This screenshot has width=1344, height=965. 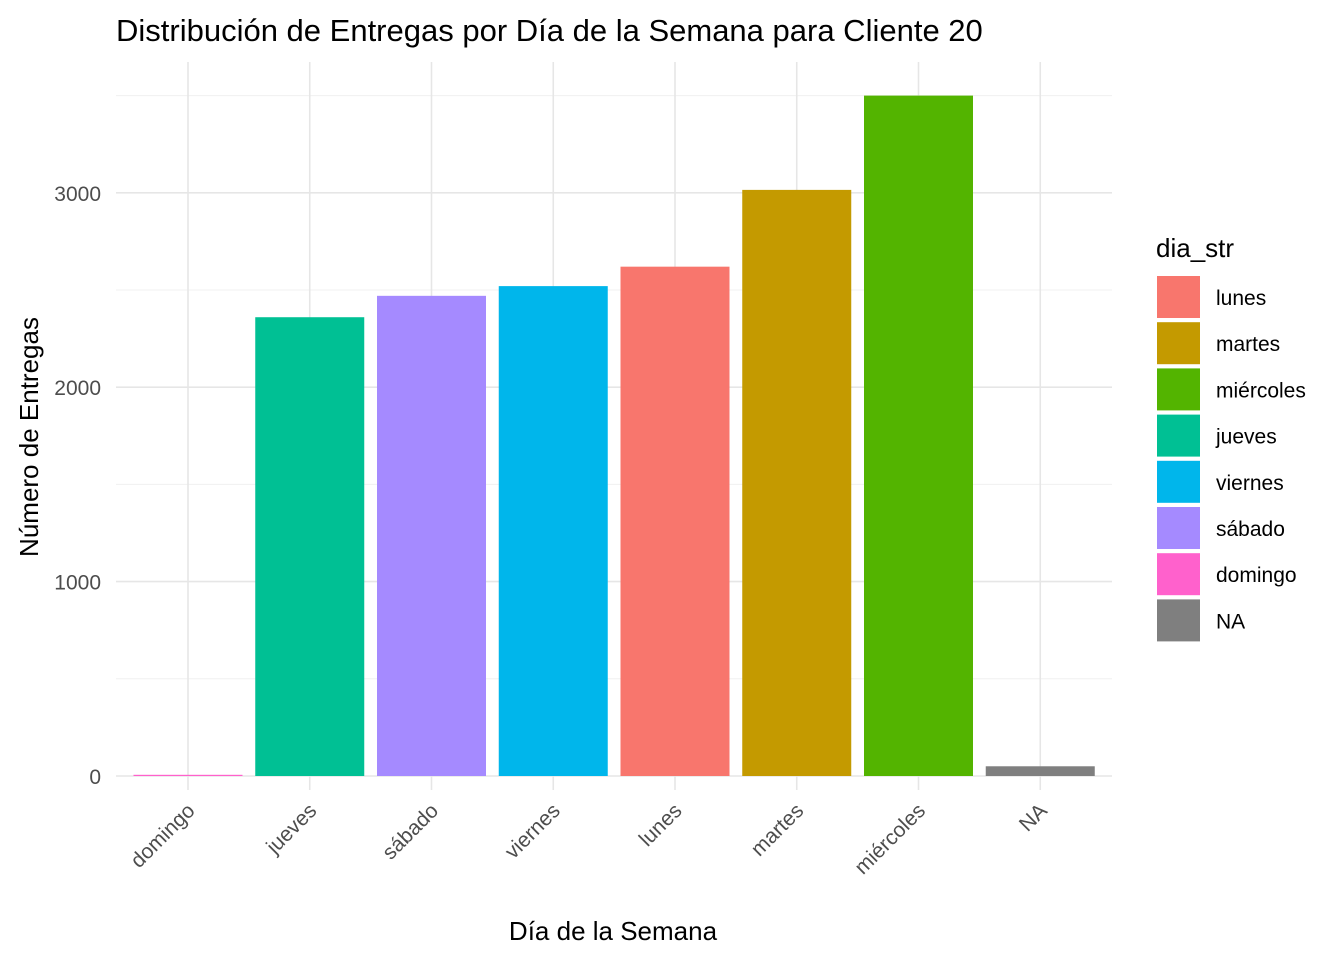 What do you see at coordinates (1241, 298) in the screenshot?
I see `legend-label: lunes` at bounding box center [1241, 298].